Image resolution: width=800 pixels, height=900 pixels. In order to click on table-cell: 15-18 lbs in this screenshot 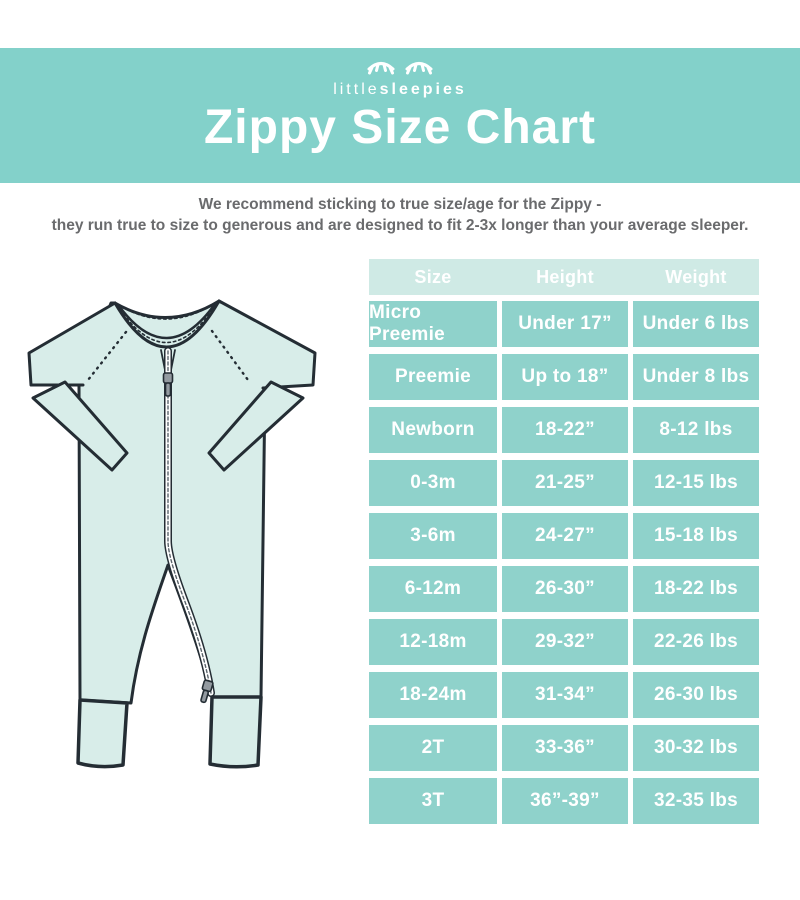, I will do `click(696, 536)`.